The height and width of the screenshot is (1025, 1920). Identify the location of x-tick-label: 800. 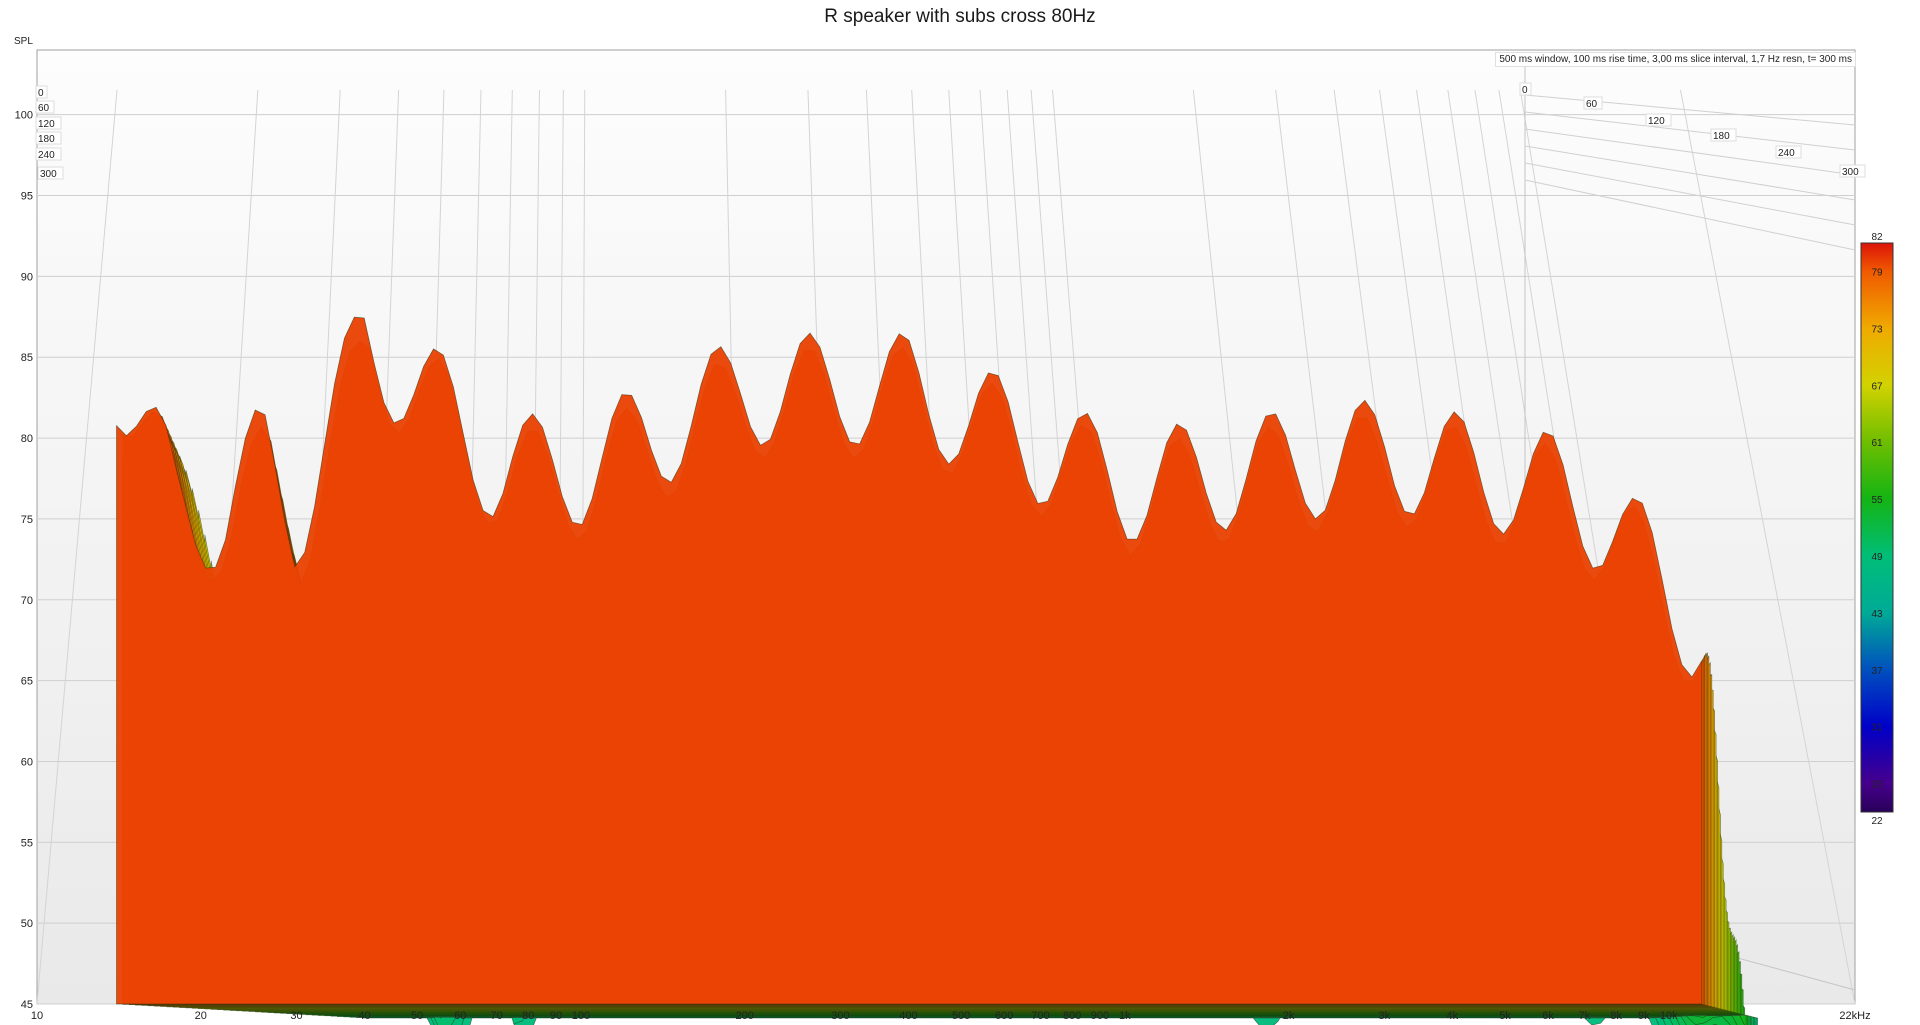
(1072, 1016).